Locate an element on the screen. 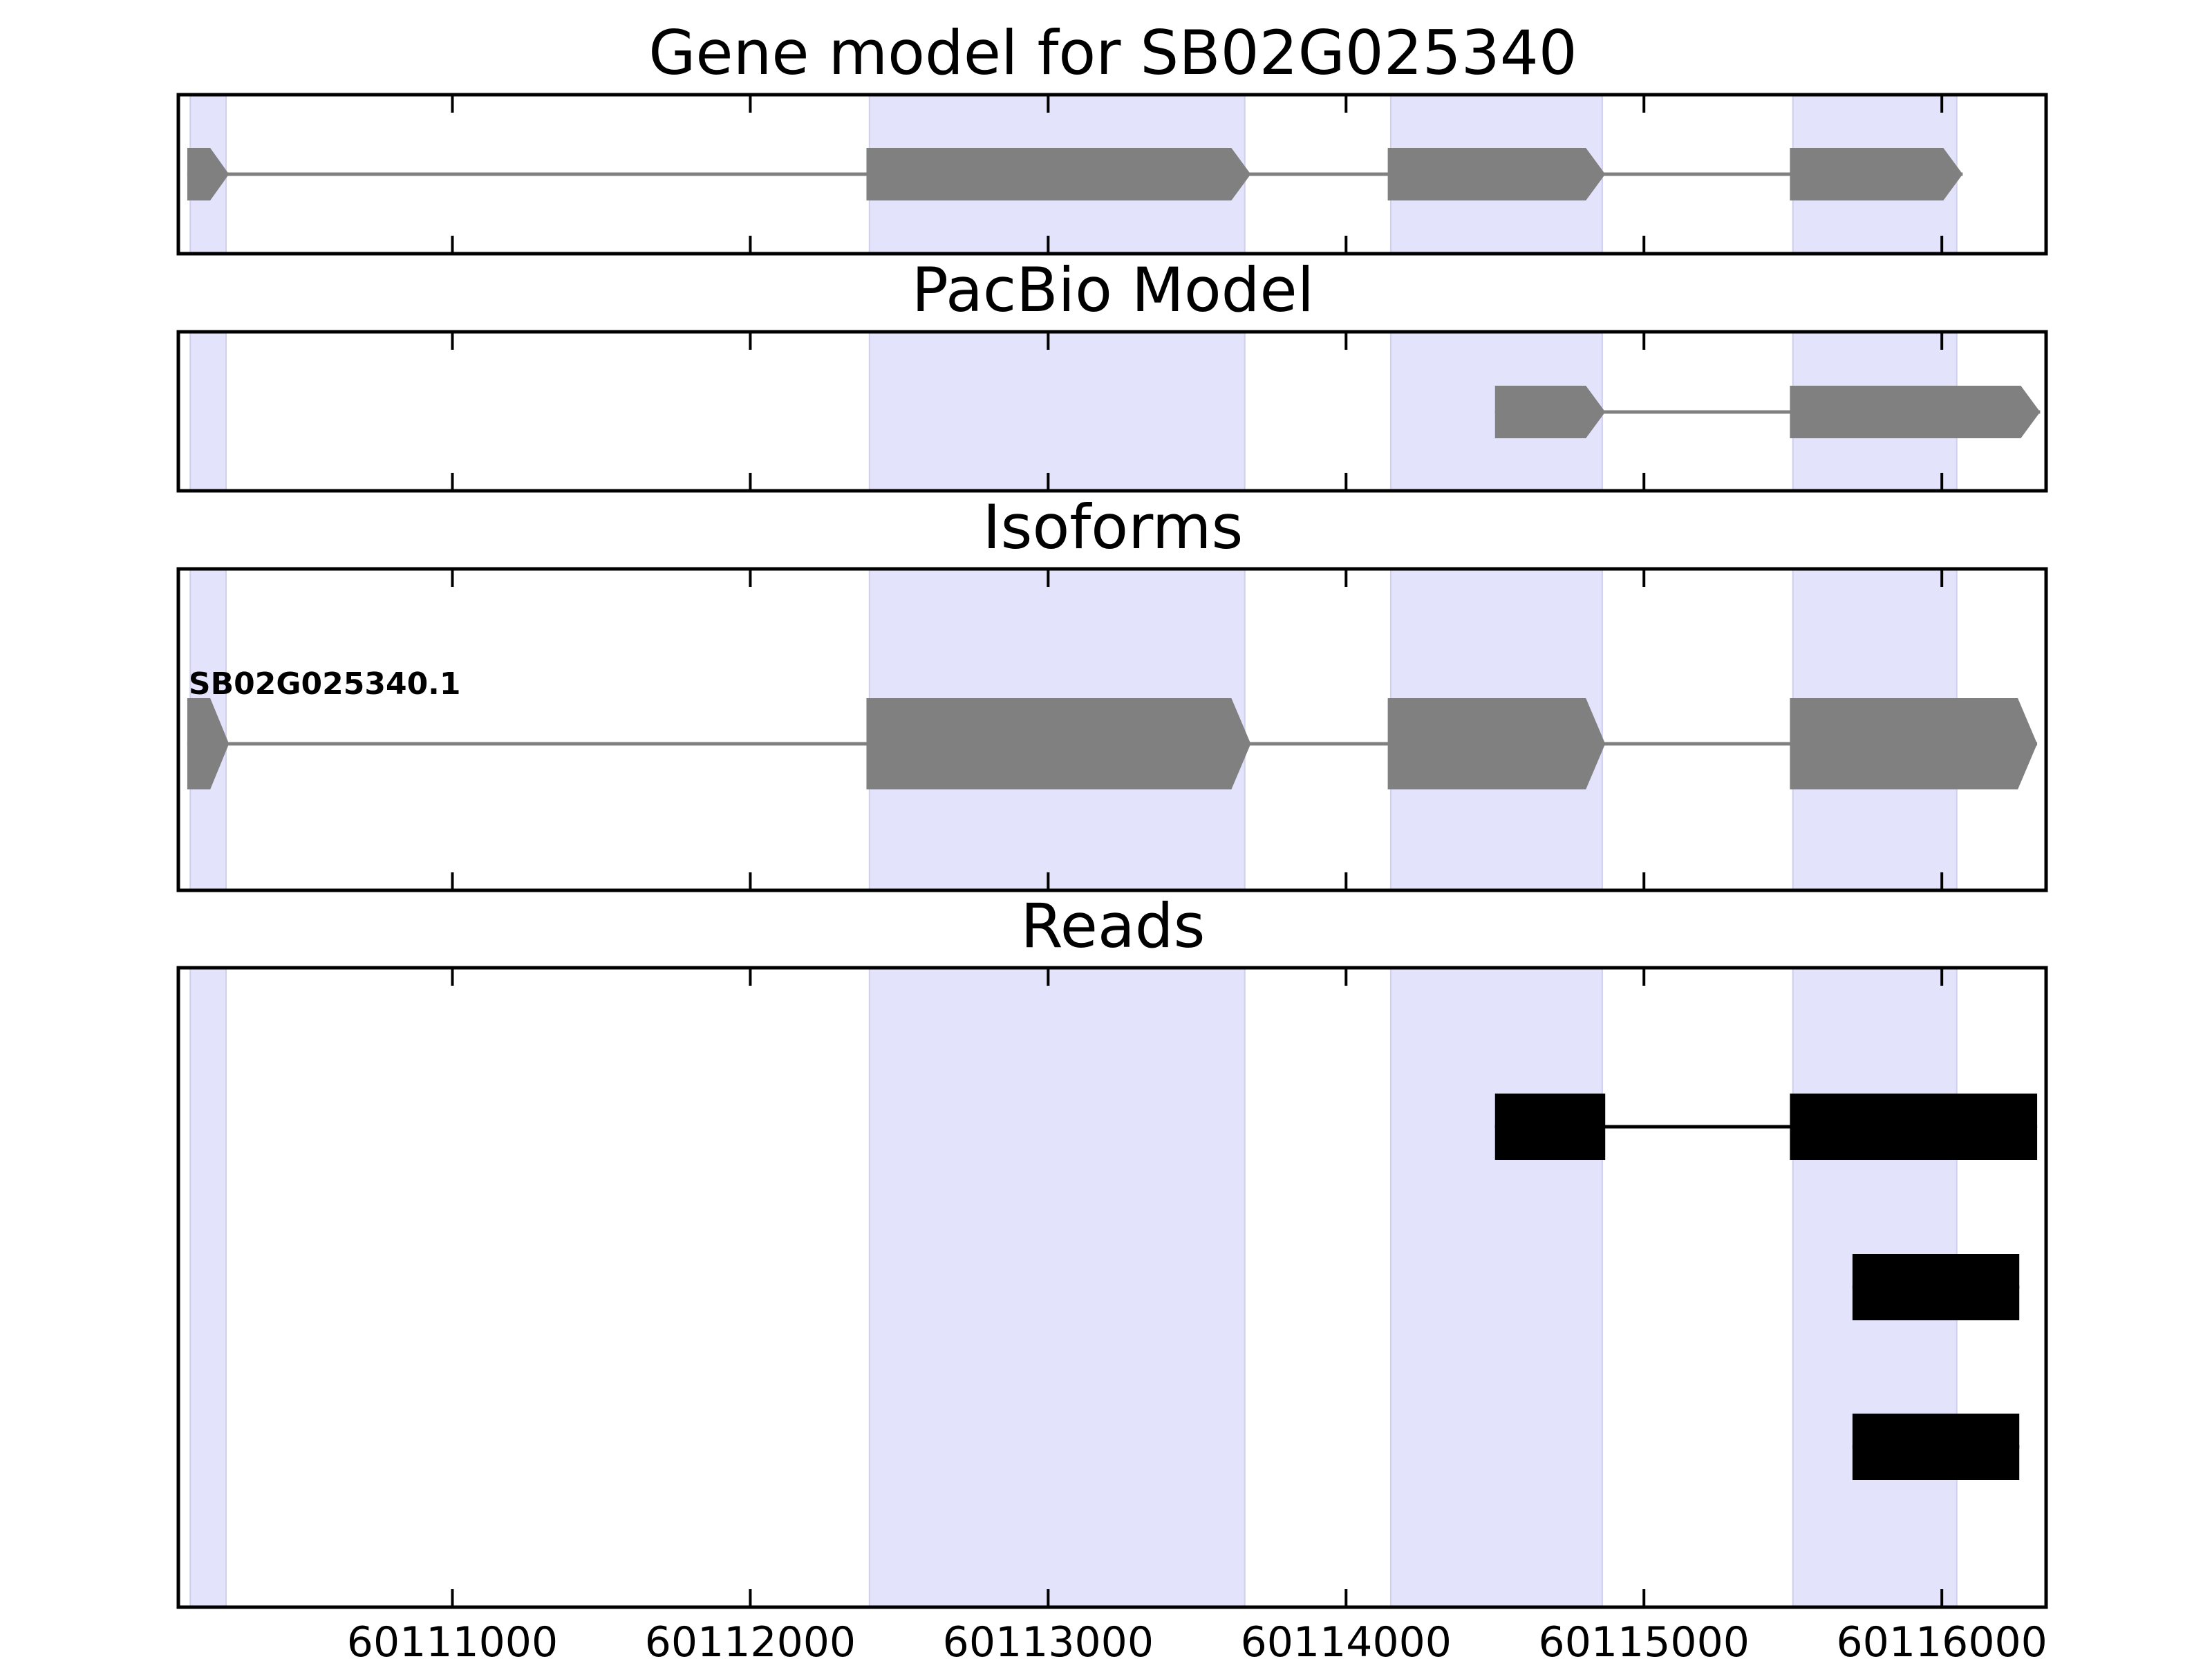 Image resolution: width=2212 pixels, height=1659 pixels. panel-title: Reads is located at coordinates (1113, 926).